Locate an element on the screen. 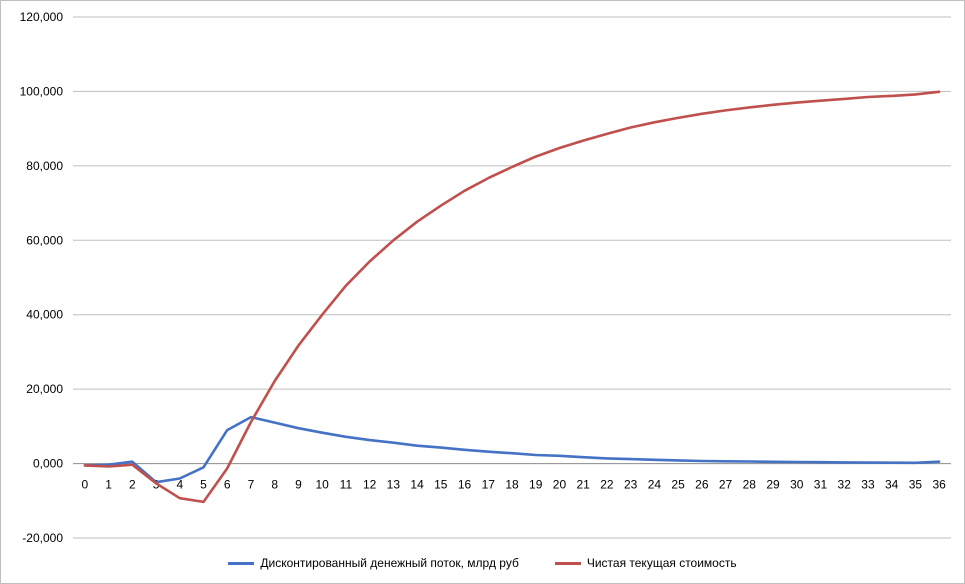 The width and height of the screenshot is (965, 584). x-tick-label: 11 is located at coordinates (346, 485).